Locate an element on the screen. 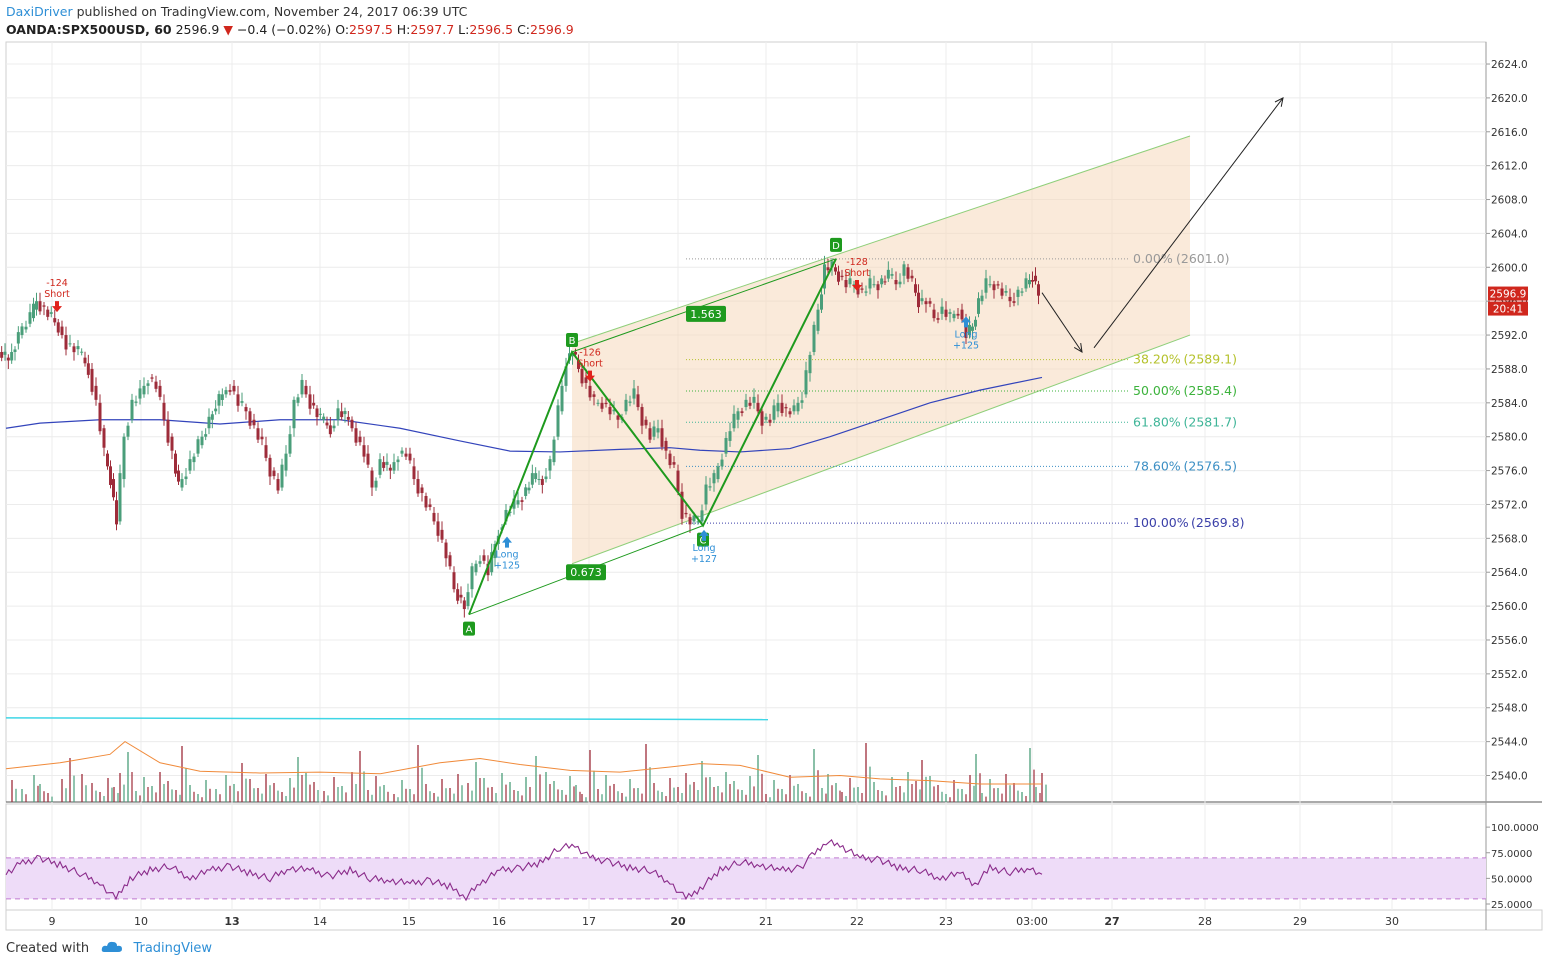  tradingview-cloud-icon is located at coordinates (112, 948).